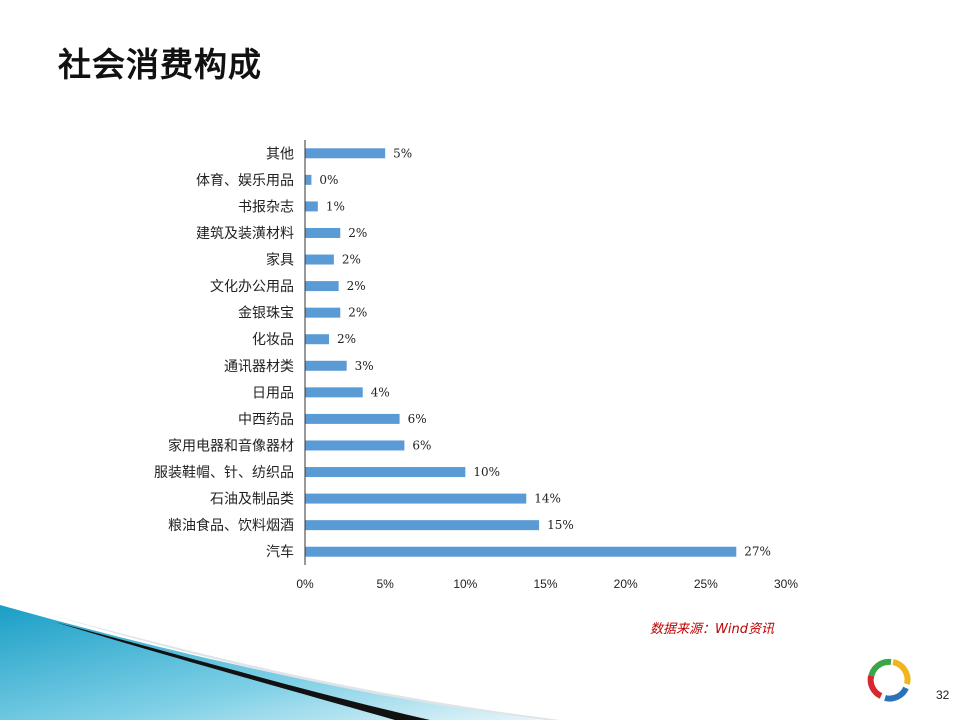 The height and width of the screenshot is (720, 960). What do you see at coordinates (402, 153) in the screenshot?
I see `data-label: 5%` at bounding box center [402, 153].